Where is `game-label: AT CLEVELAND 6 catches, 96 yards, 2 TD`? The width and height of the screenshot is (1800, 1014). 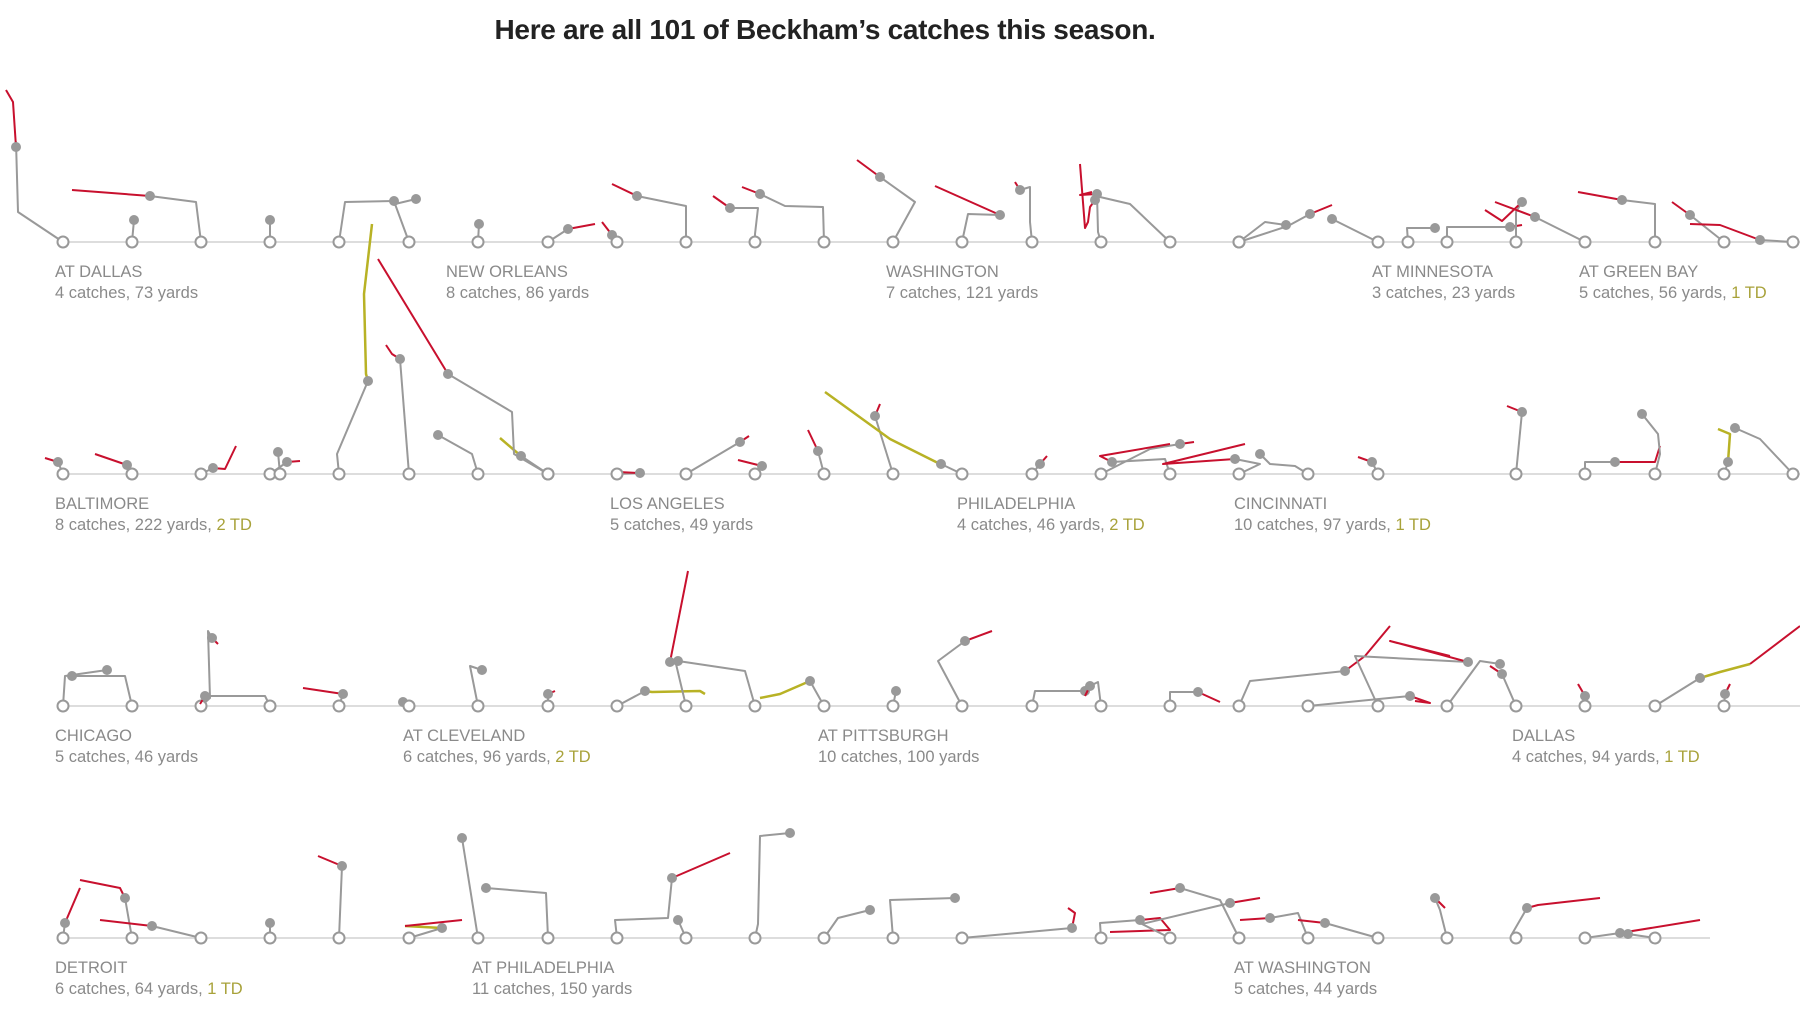
game-label: AT CLEVELAND 6 catches, 96 yards, 2 TD is located at coordinates (497, 747).